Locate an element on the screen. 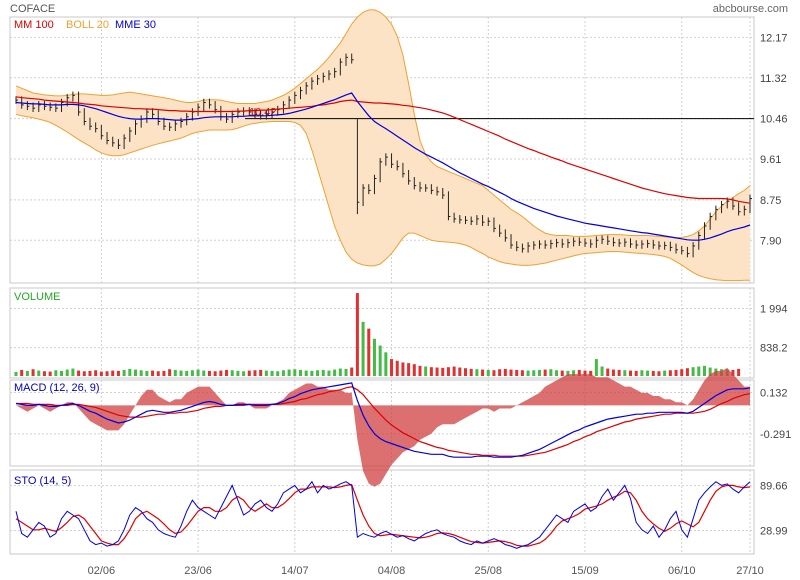  price-tick-label: 8.75 is located at coordinates (770, 201).